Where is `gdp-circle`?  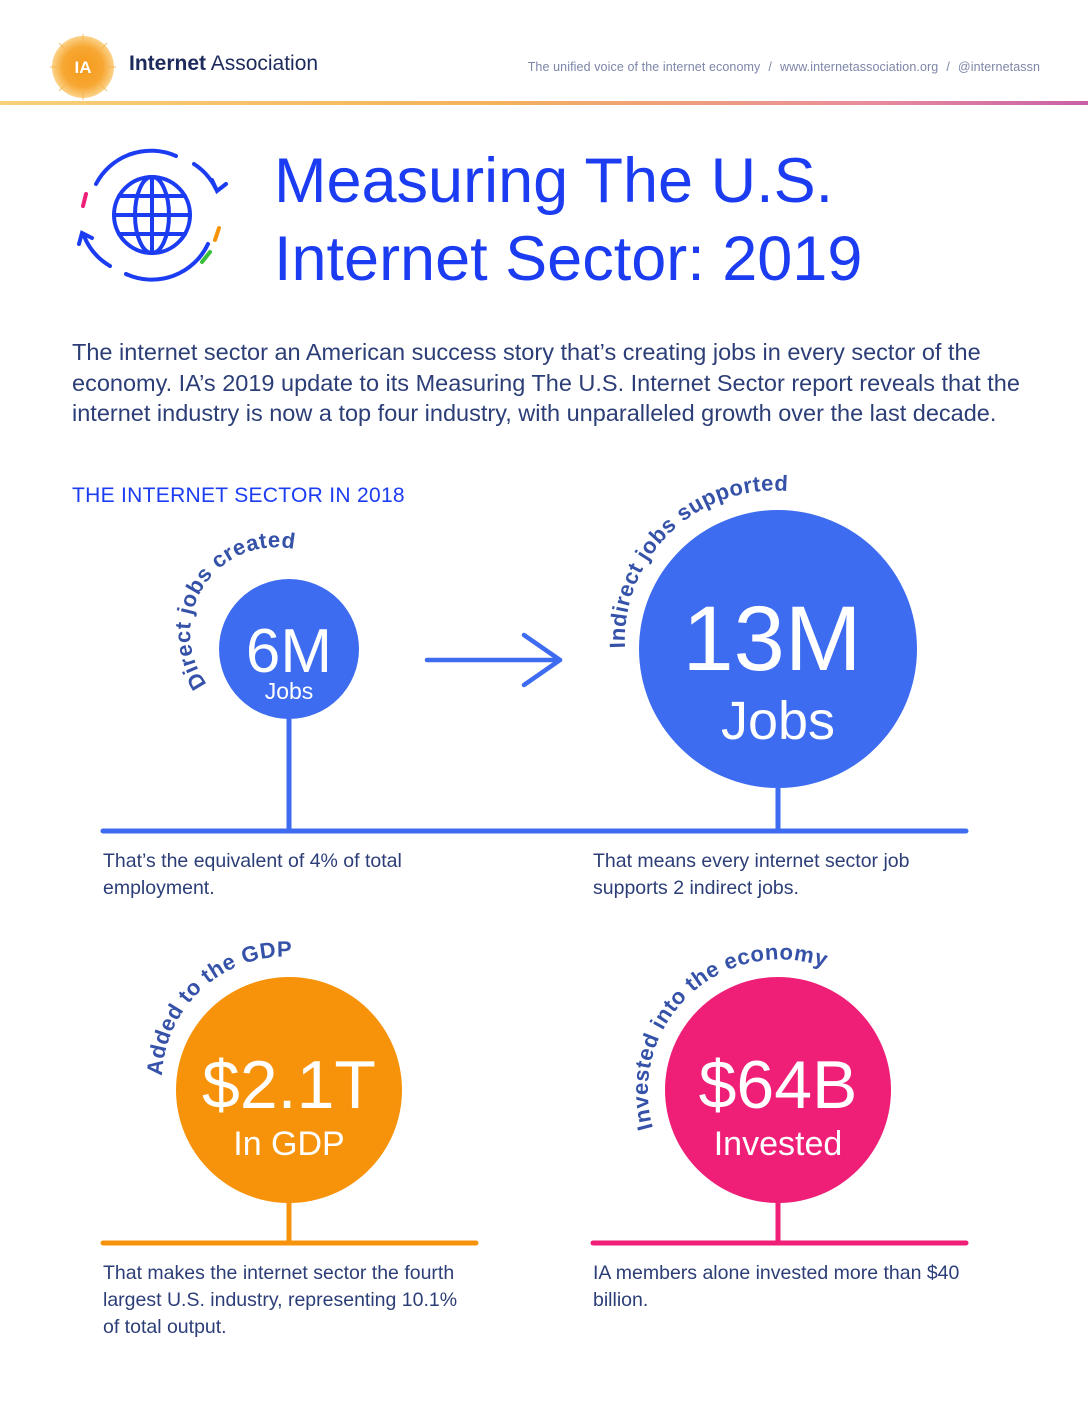
gdp-circle is located at coordinates (289, 1090).